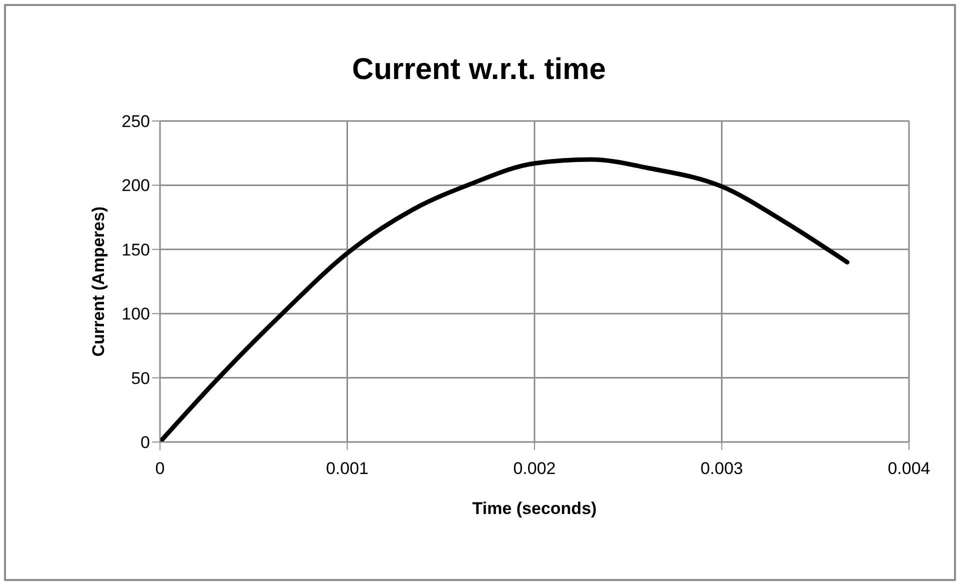 This screenshot has width=958, height=583. What do you see at coordinates (160, 468) in the screenshot?
I see `x-tick-label: 0` at bounding box center [160, 468].